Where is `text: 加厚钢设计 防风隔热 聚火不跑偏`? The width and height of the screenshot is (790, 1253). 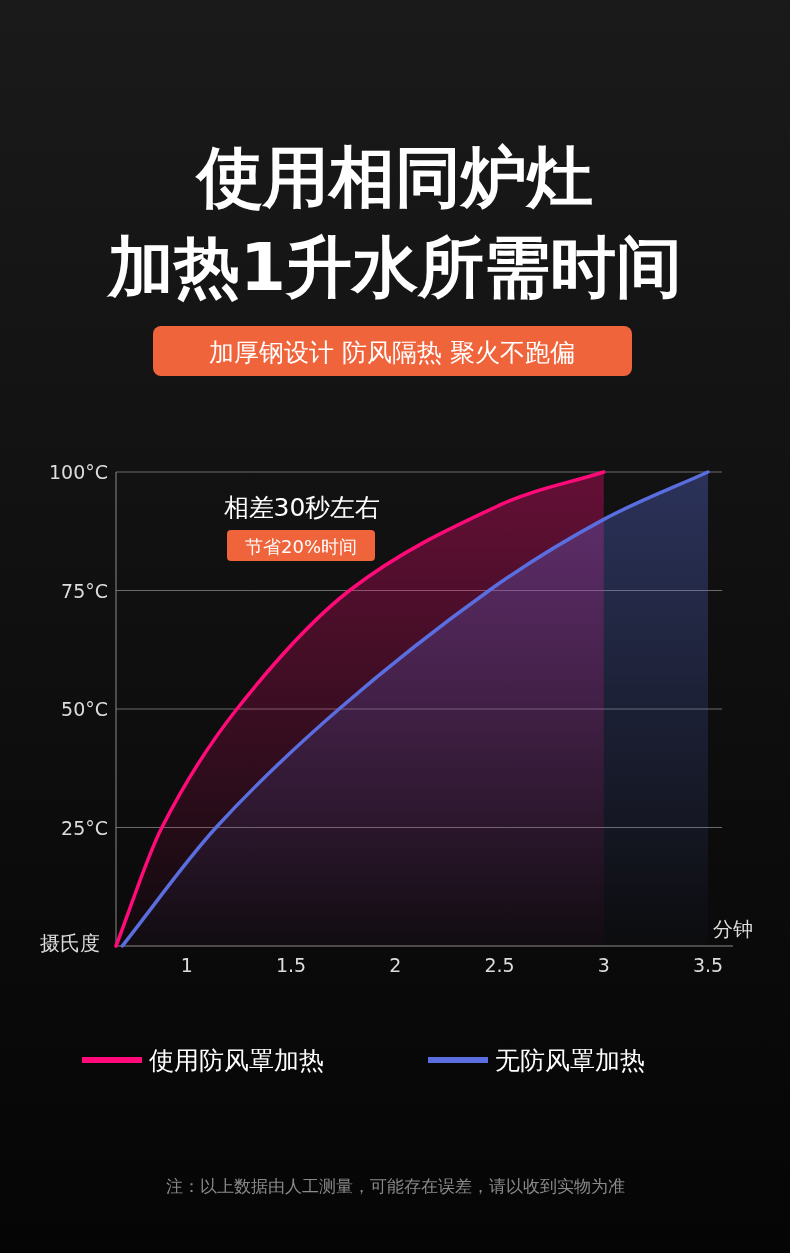 text: 加厚钢设计 防风隔热 聚火不跑偏 is located at coordinates (392, 352).